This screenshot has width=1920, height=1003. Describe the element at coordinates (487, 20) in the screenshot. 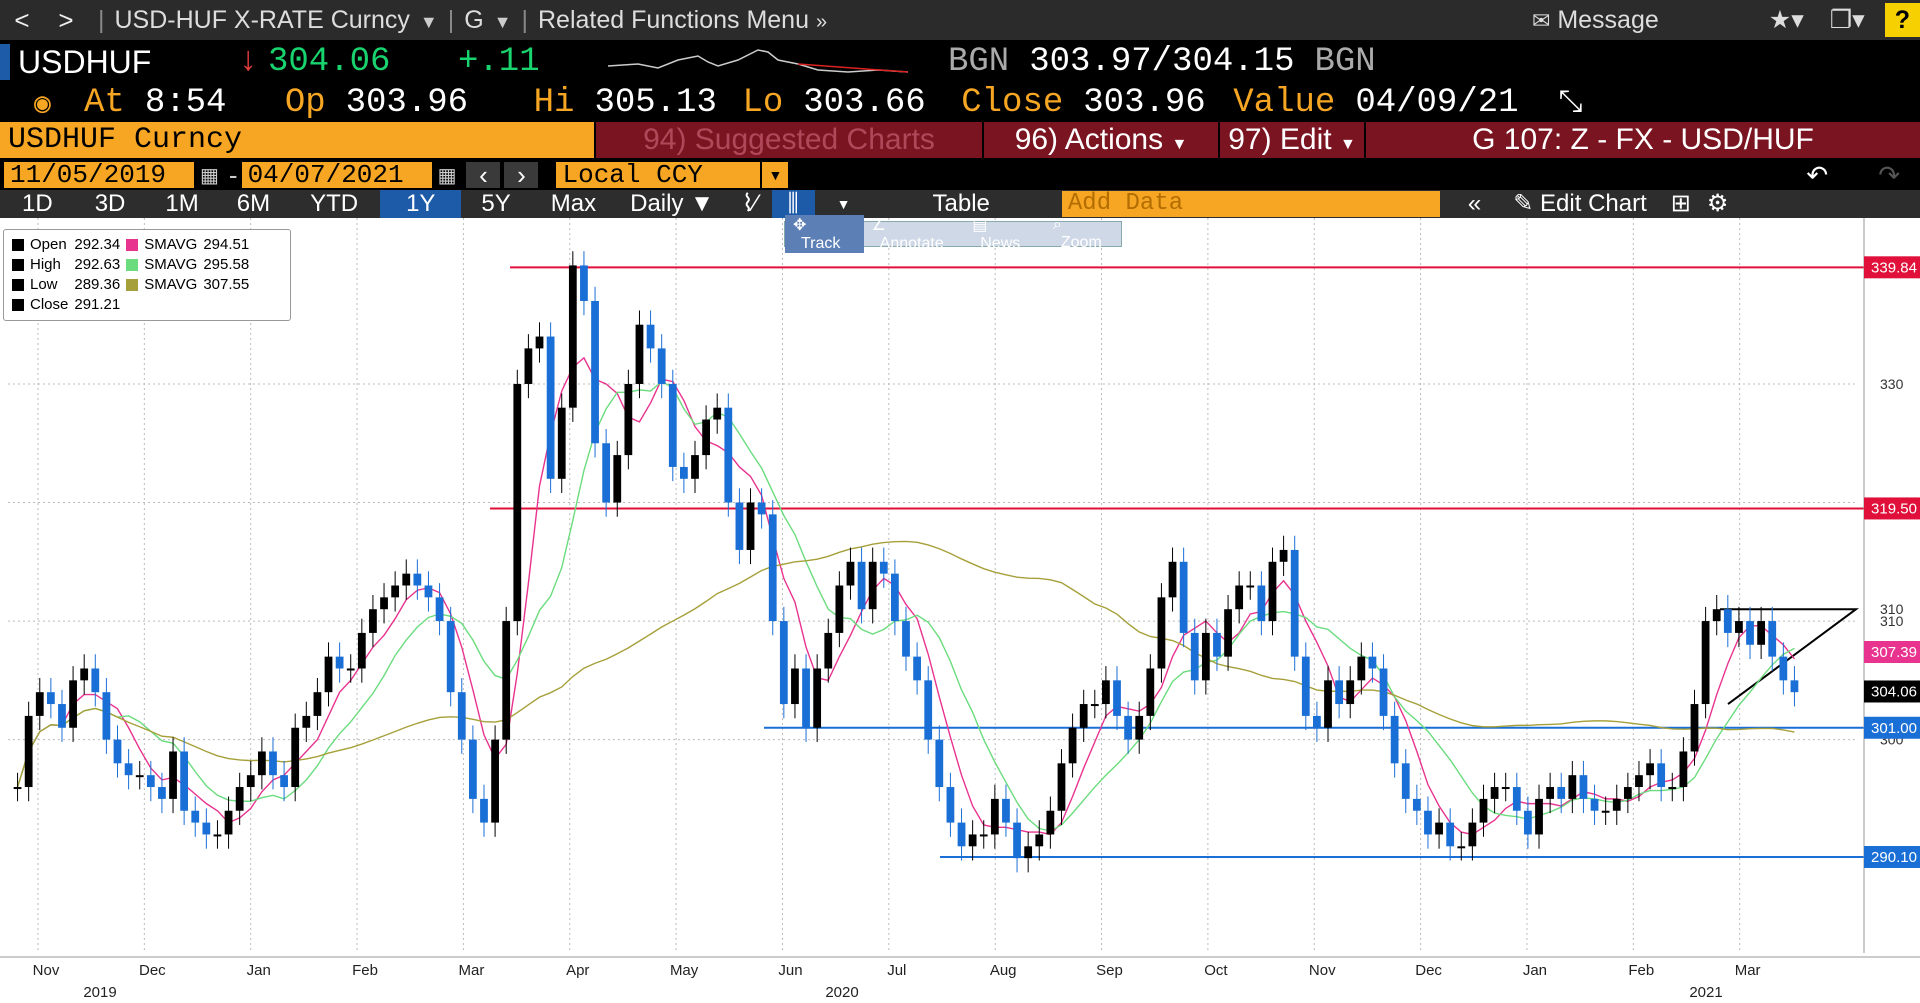

I see `function-menu: G ▼` at that location.